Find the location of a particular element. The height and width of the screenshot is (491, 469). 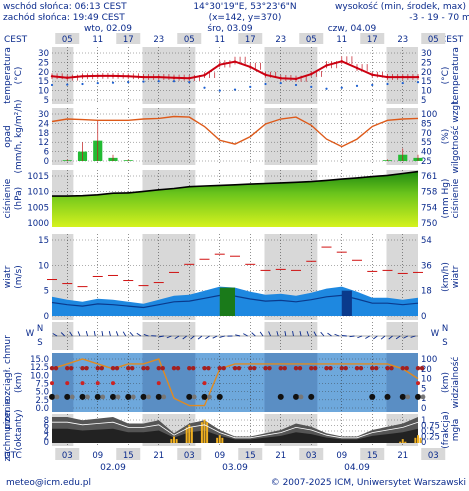

bottom-date-label: 02.09 is located at coordinates (113, 468).